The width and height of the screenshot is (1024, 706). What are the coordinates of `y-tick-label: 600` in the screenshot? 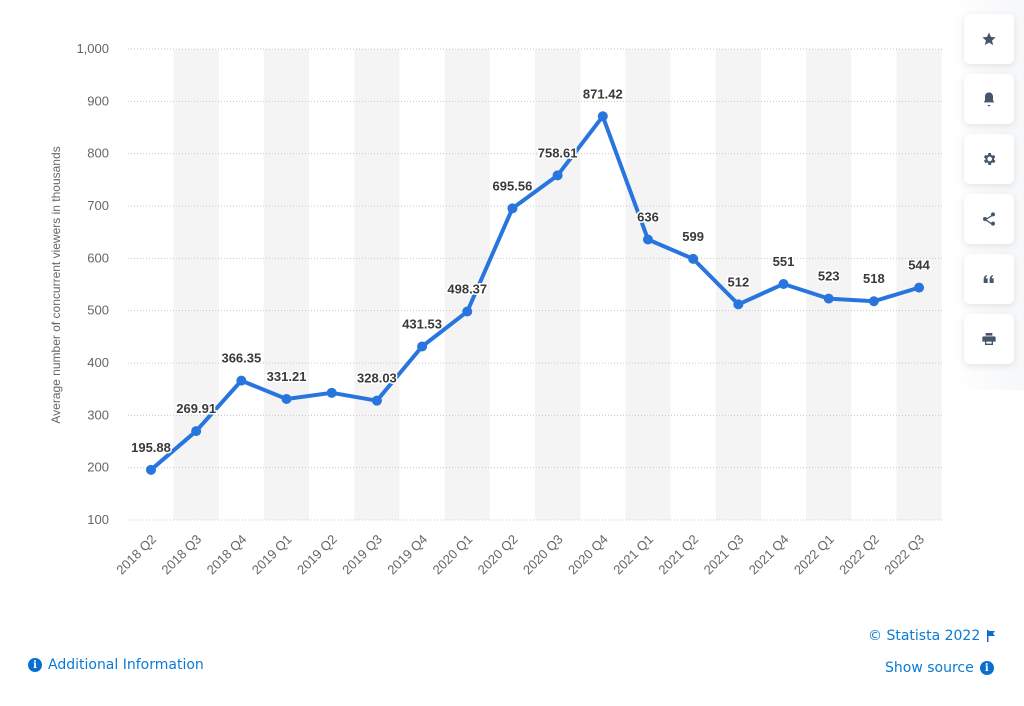 It's located at (98, 257).